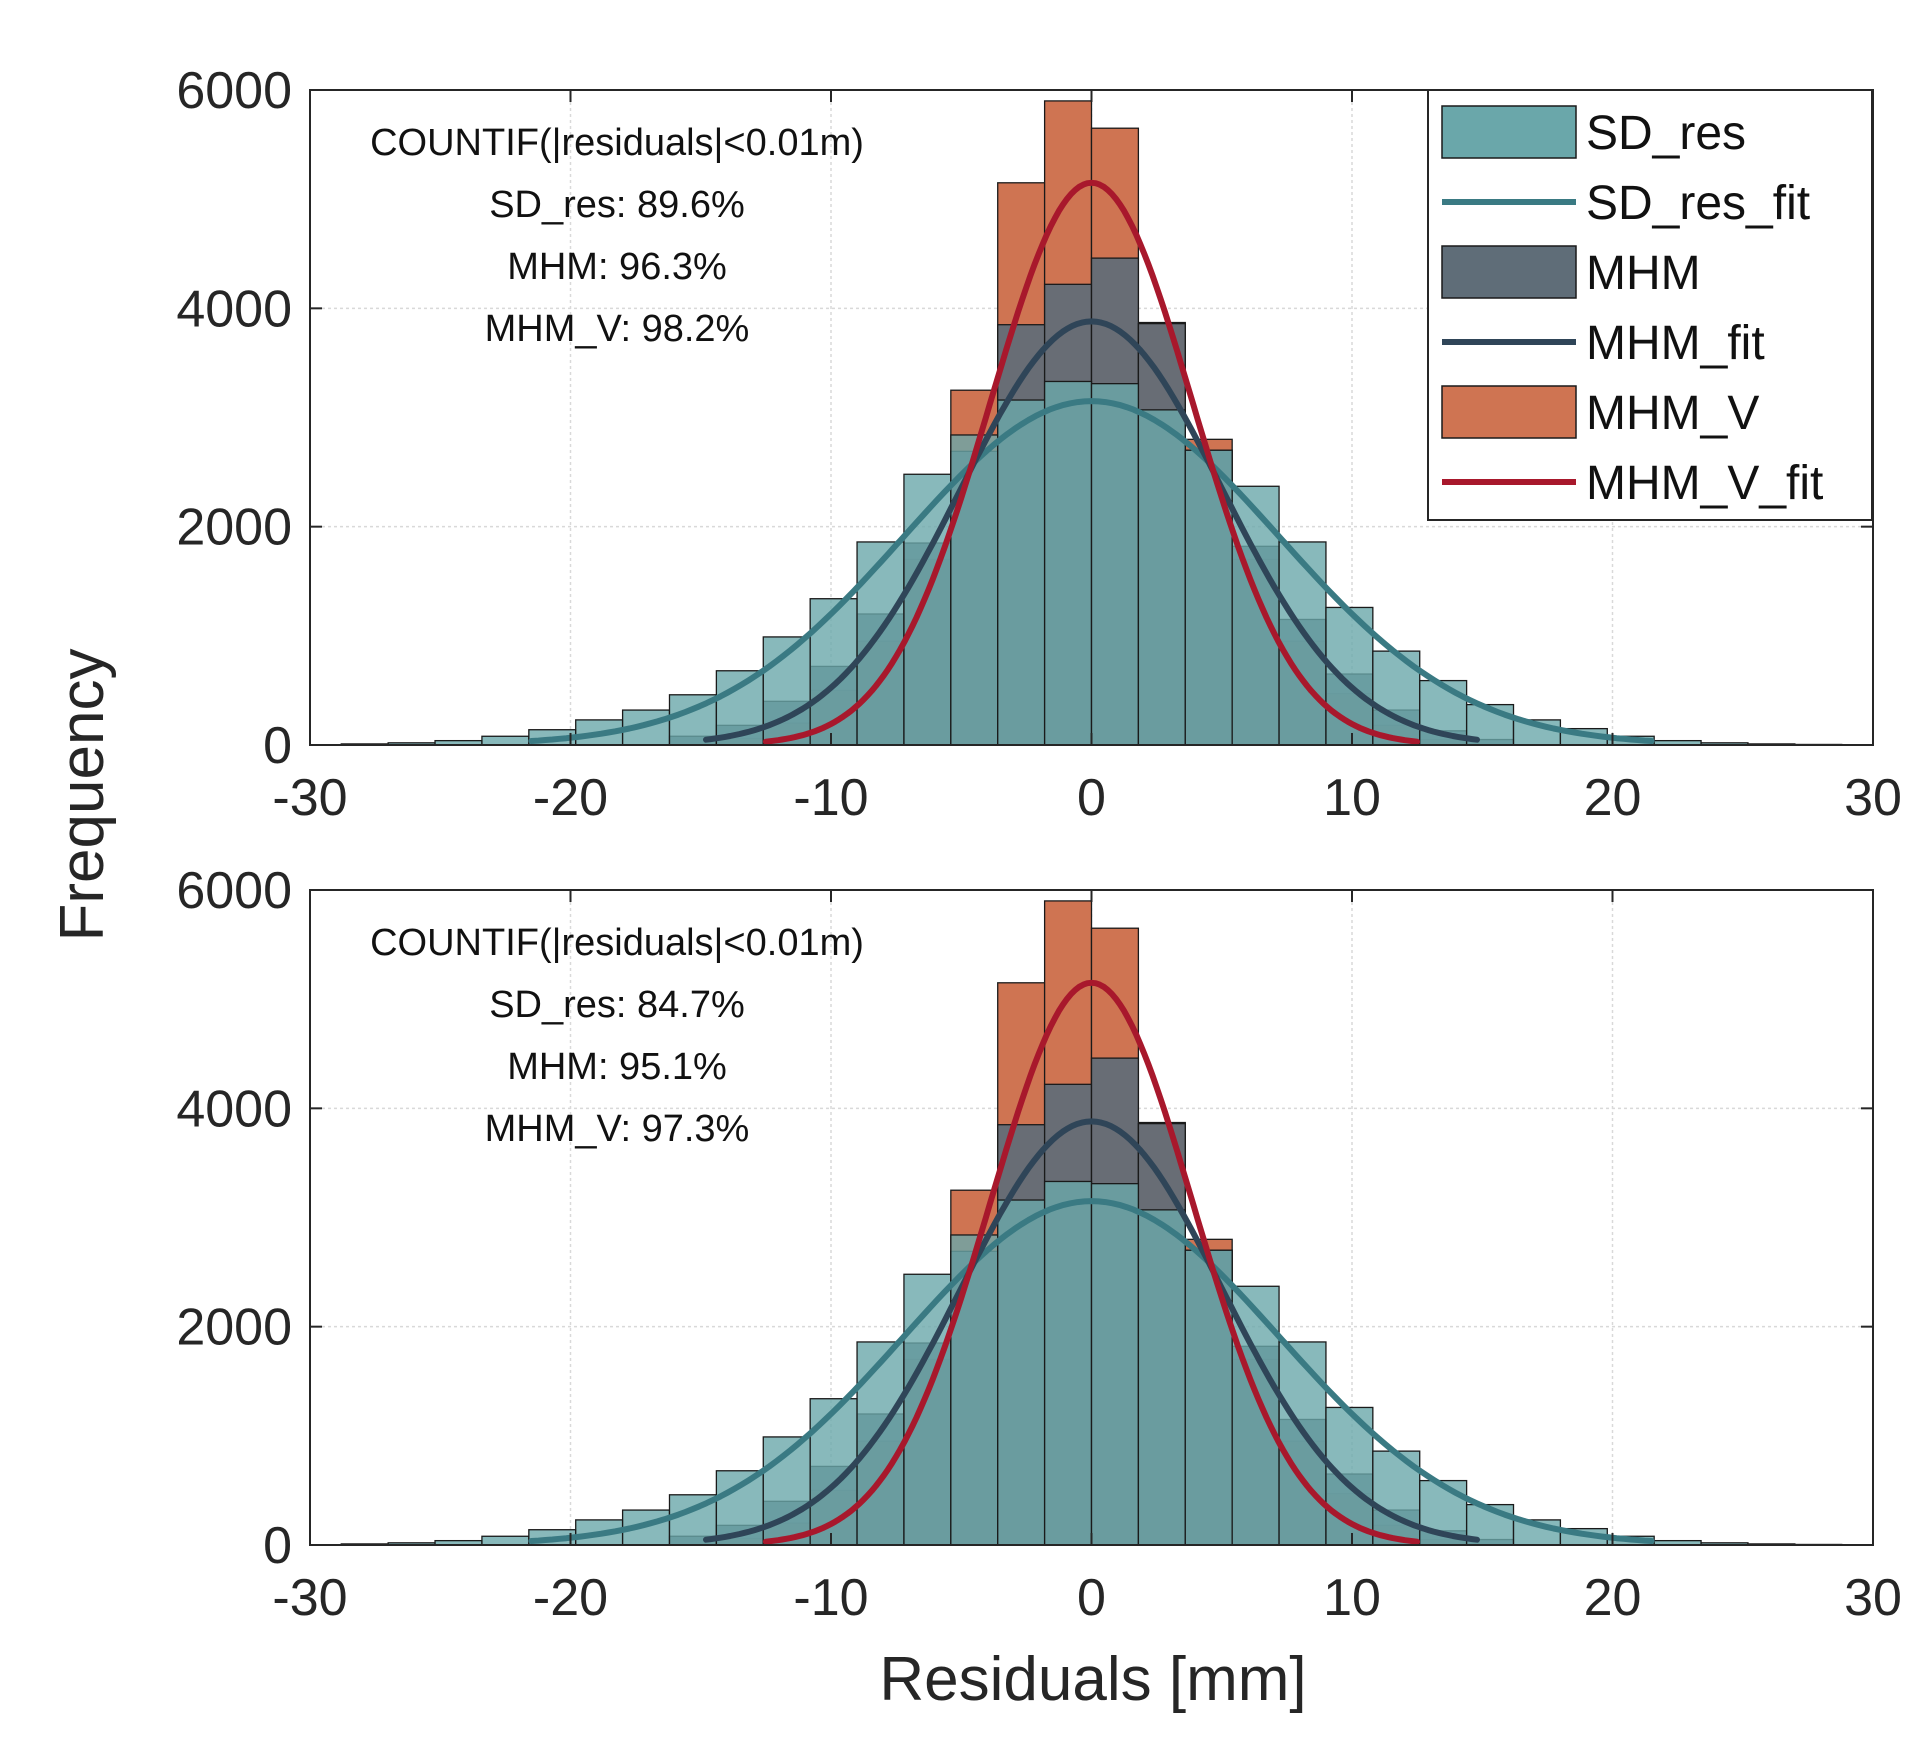 The width and height of the screenshot is (1931, 1737). I want to click on annotation-line: SD_res: 84.7%, so click(617, 1005).